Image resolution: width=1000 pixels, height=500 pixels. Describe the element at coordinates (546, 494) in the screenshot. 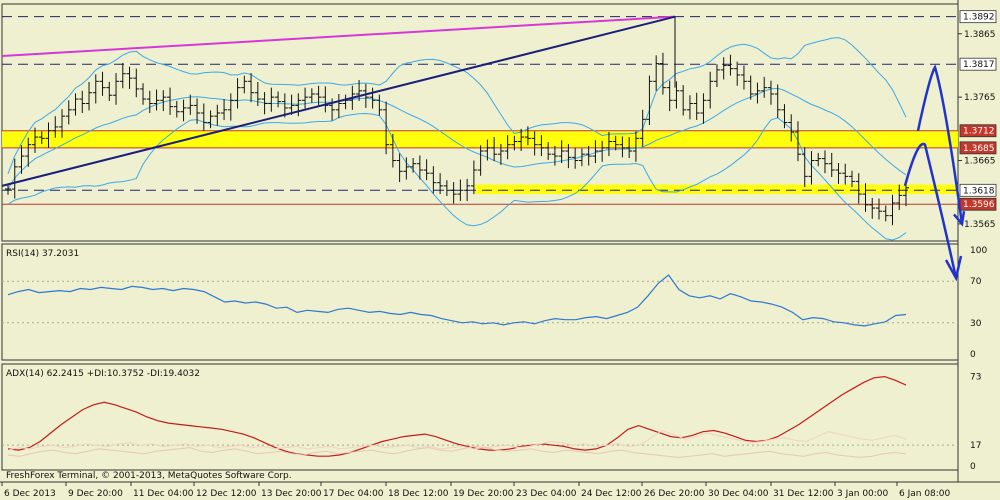

I see `time-tick-label: 23 Dec 04:00` at that location.